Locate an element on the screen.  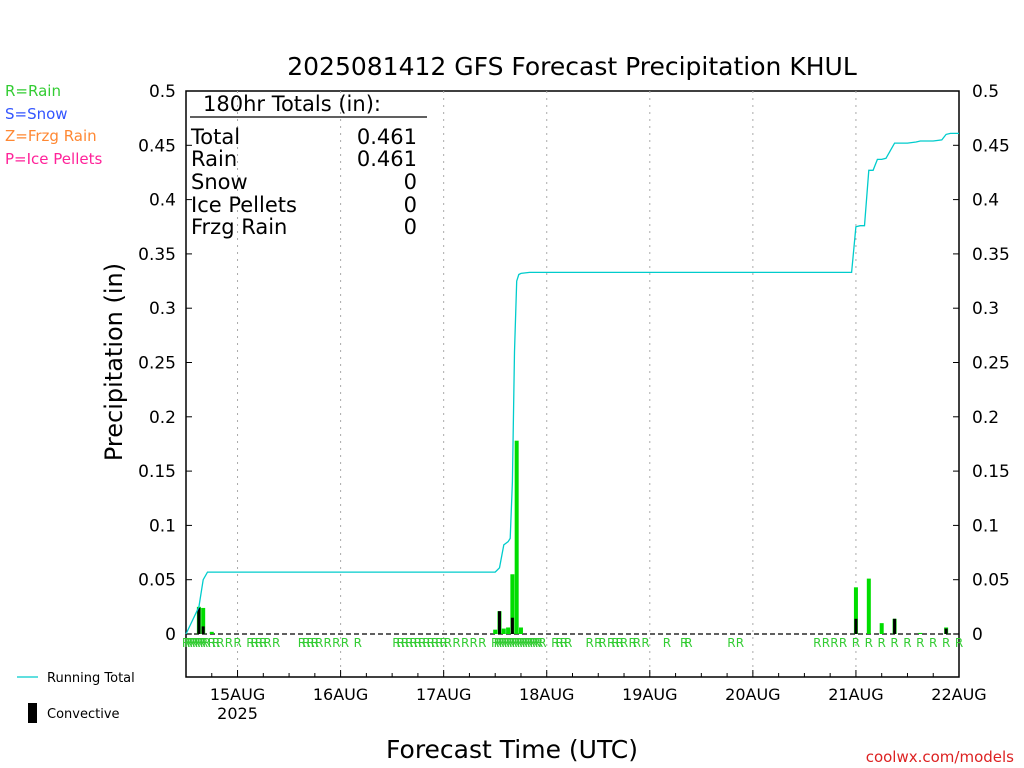
y-tick-label-right: 0.1 is located at coordinates (985, 526).